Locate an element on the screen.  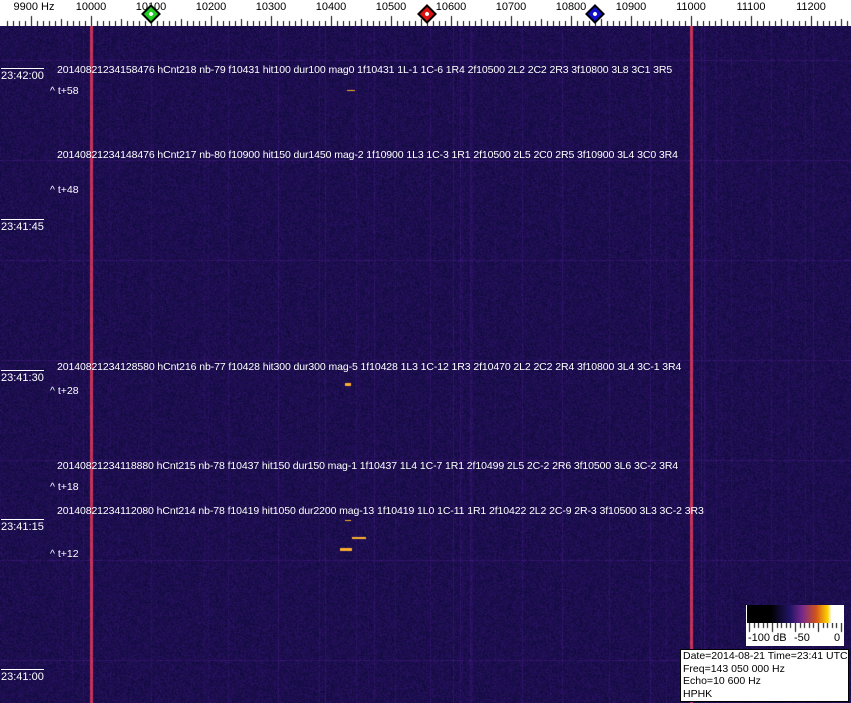
event-offset: ^ t+12 is located at coordinates (64, 554).